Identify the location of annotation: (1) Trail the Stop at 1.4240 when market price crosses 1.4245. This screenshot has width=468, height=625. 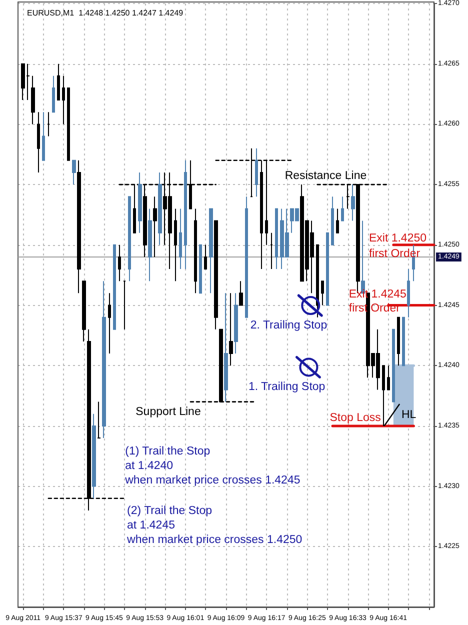
(212, 466).